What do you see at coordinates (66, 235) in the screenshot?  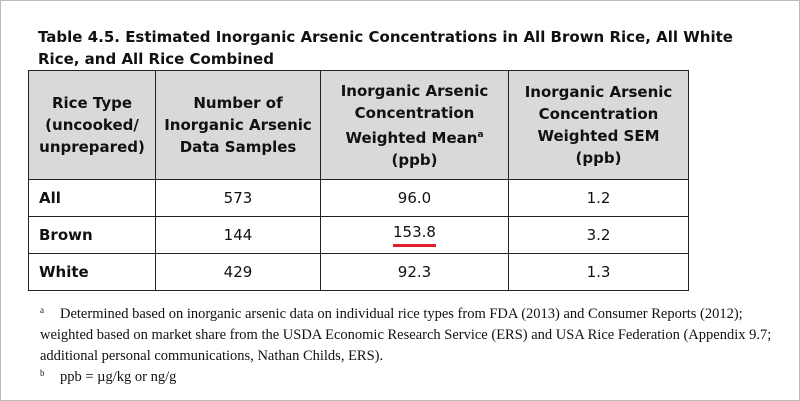 I see `cell-text: Brown` at bounding box center [66, 235].